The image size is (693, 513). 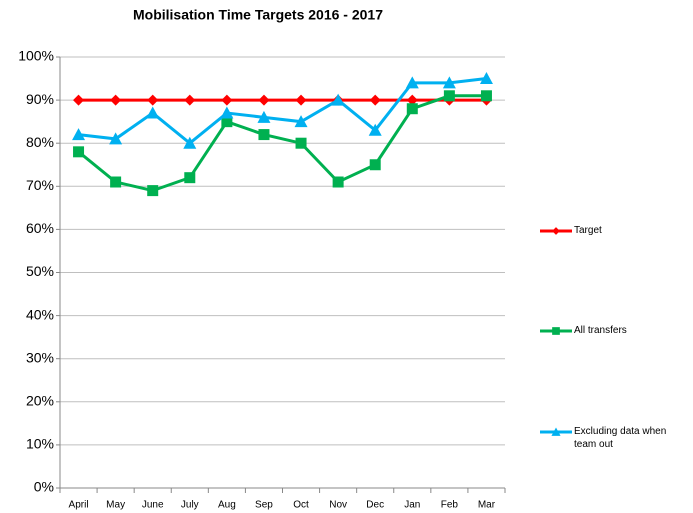 I want to click on y-tick-label: 100%, so click(x=36, y=56).